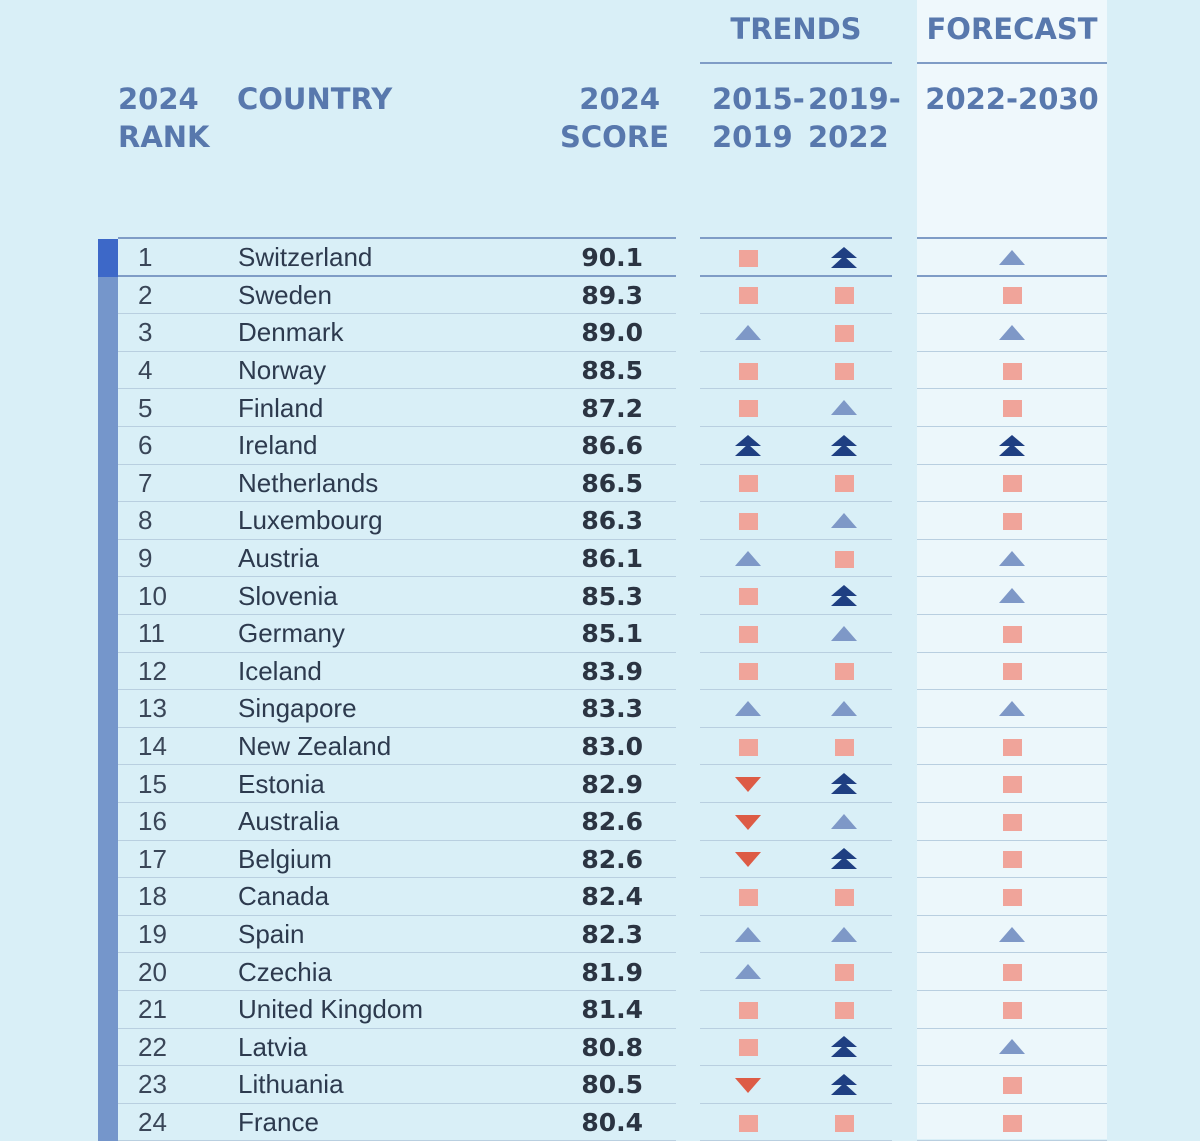  Describe the element at coordinates (854, 118) in the screenshot. I see `trend2-header: 2019- 2022` at that location.